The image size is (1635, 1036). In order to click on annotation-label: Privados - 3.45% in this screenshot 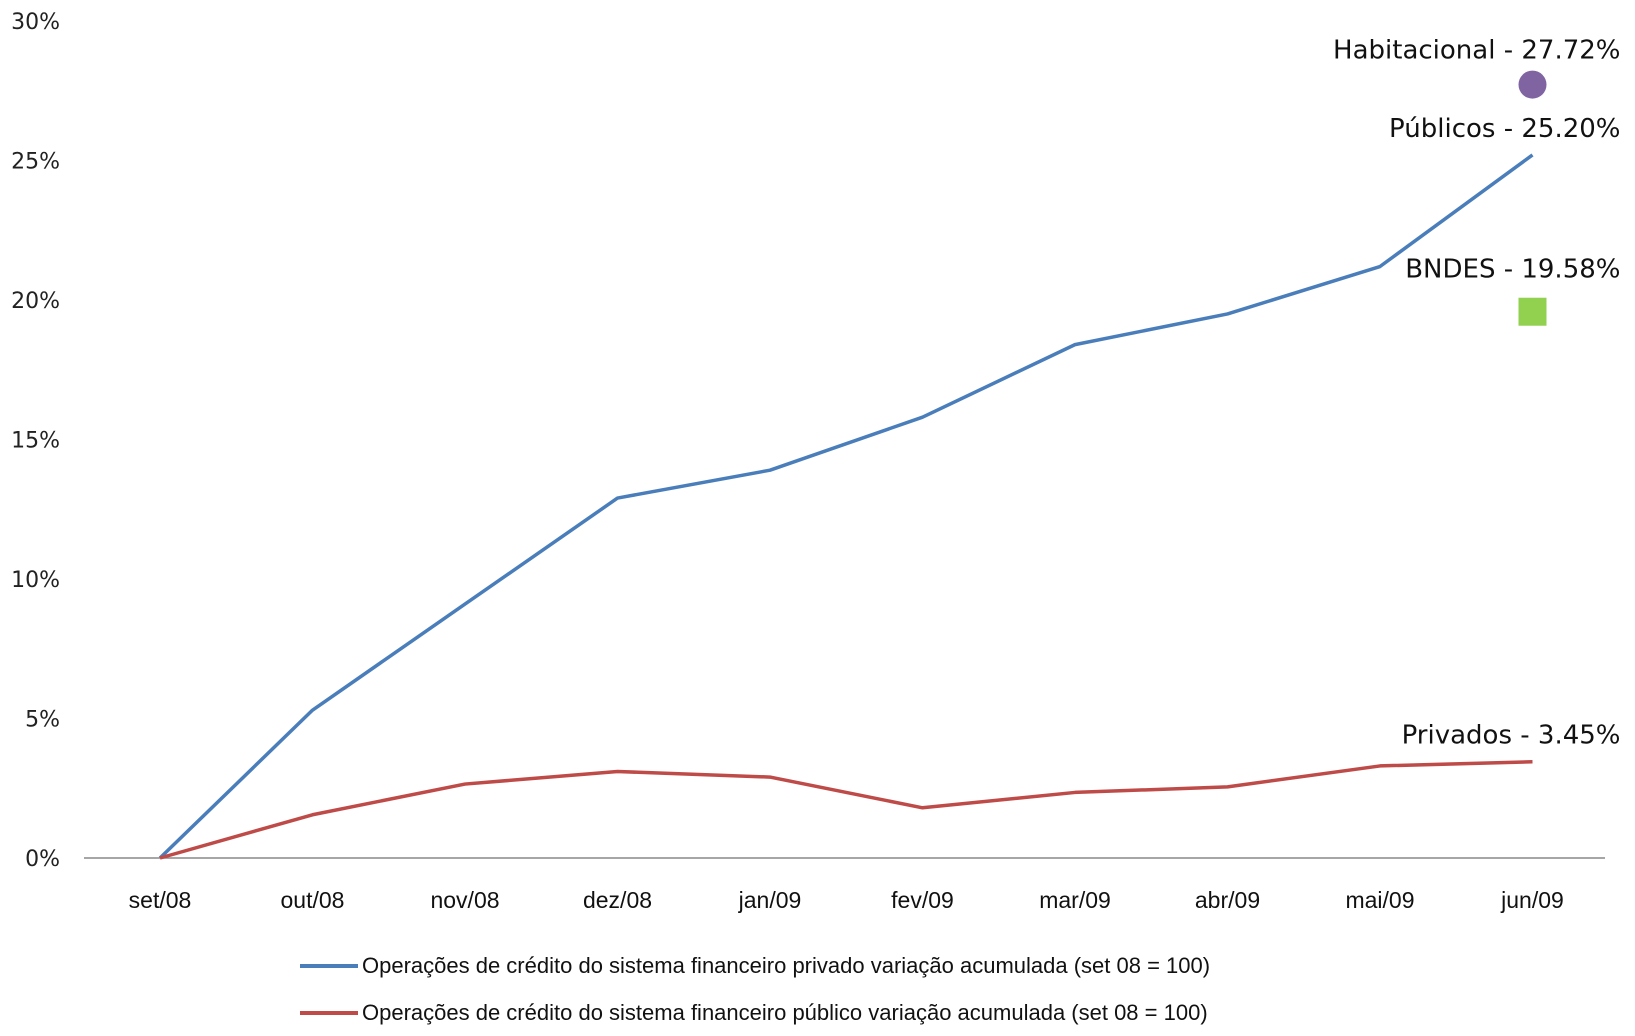, I will do `click(1511, 736)`.